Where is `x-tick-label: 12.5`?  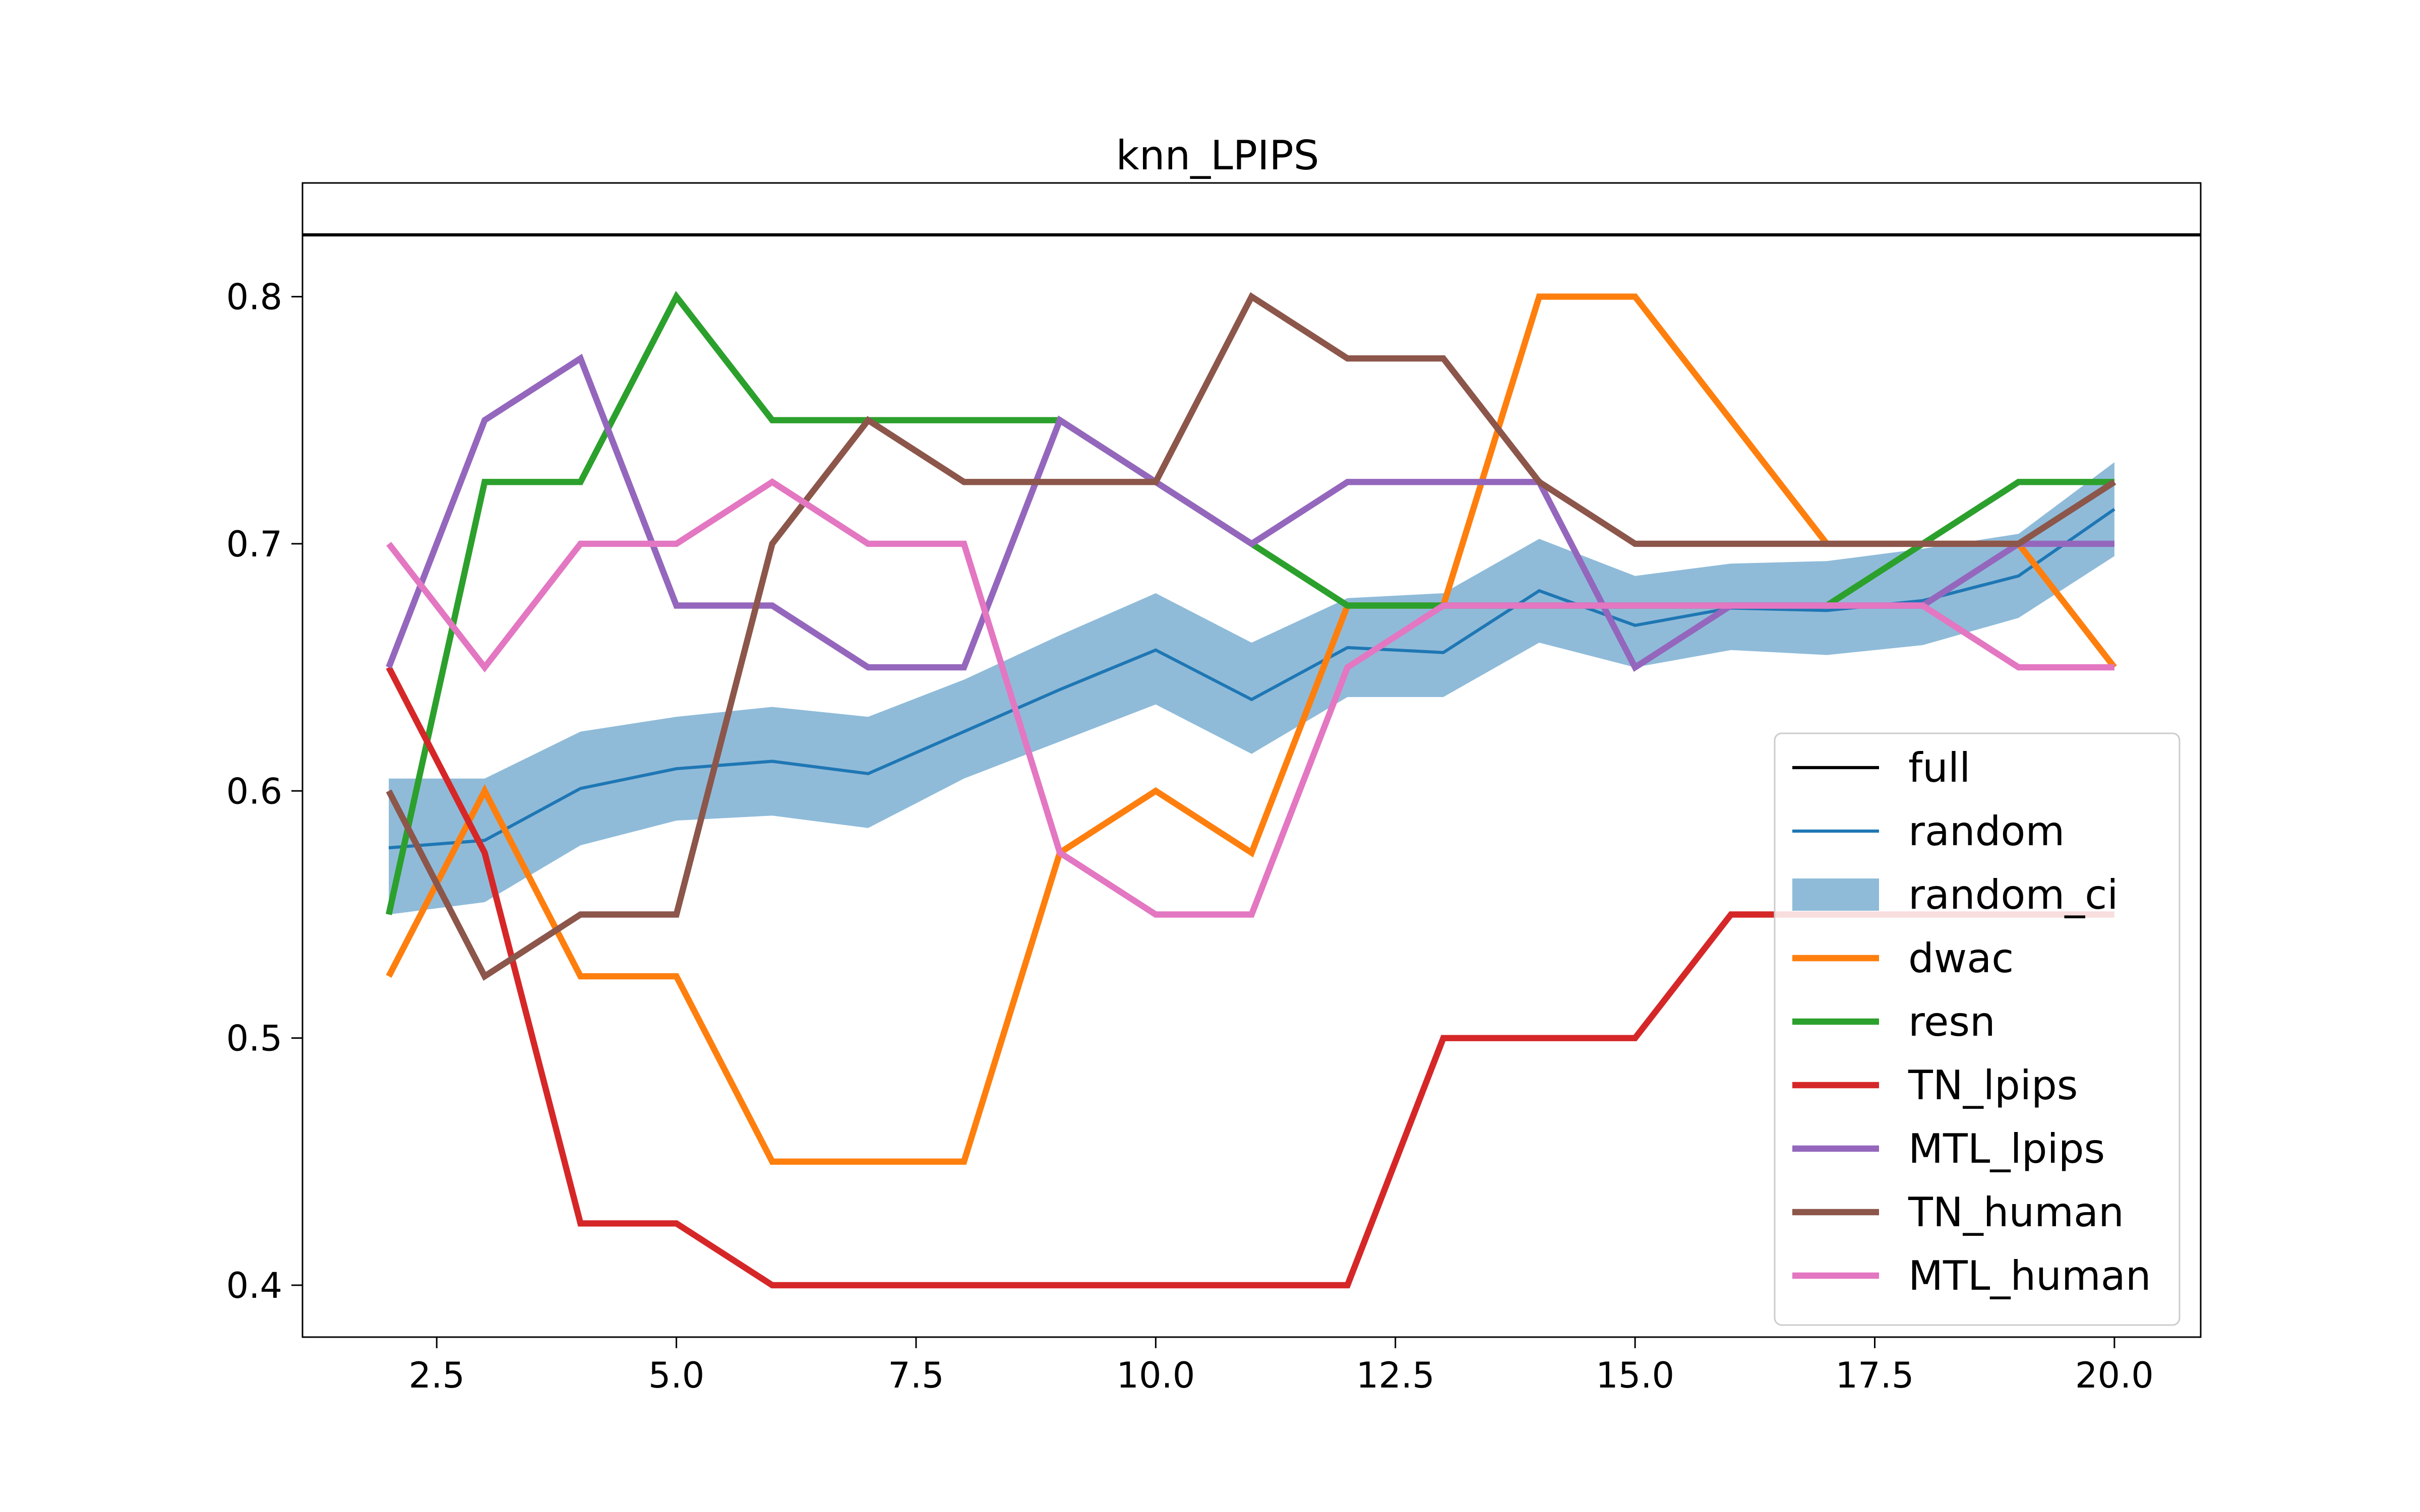 x-tick-label: 12.5 is located at coordinates (1395, 1376).